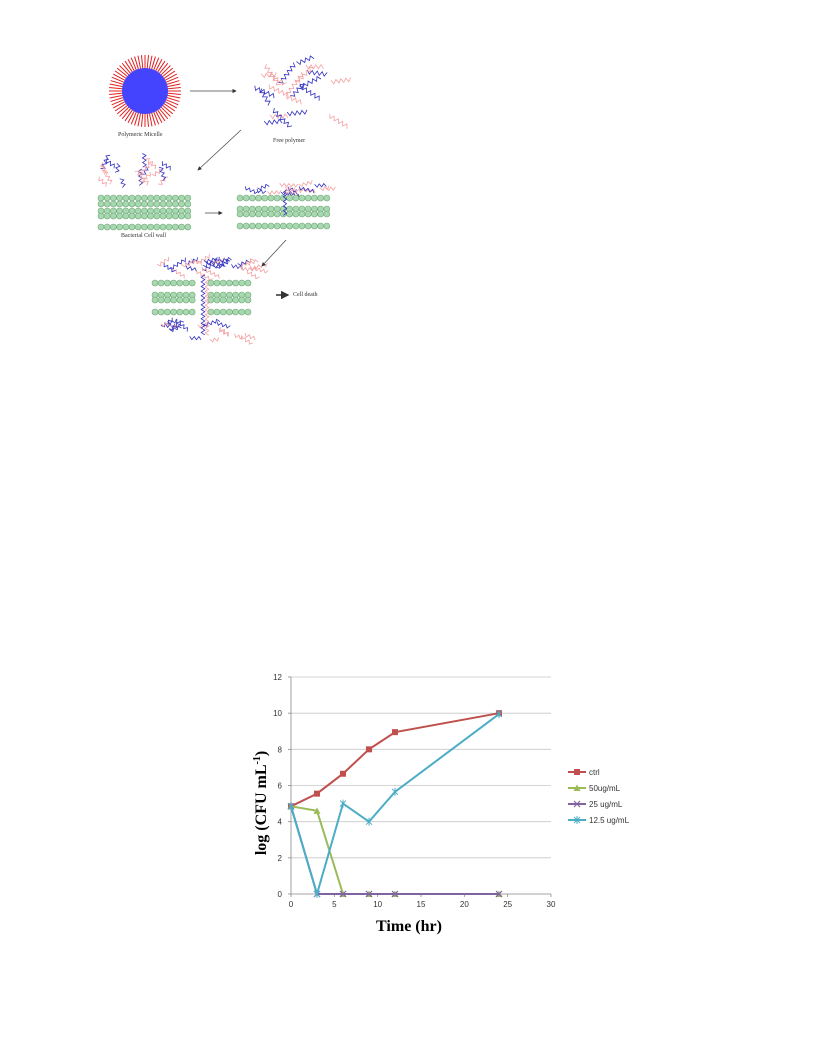 The image size is (816, 1056). Describe the element at coordinates (277, 713) in the screenshot. I see `y-tick-label: 10` at that location.